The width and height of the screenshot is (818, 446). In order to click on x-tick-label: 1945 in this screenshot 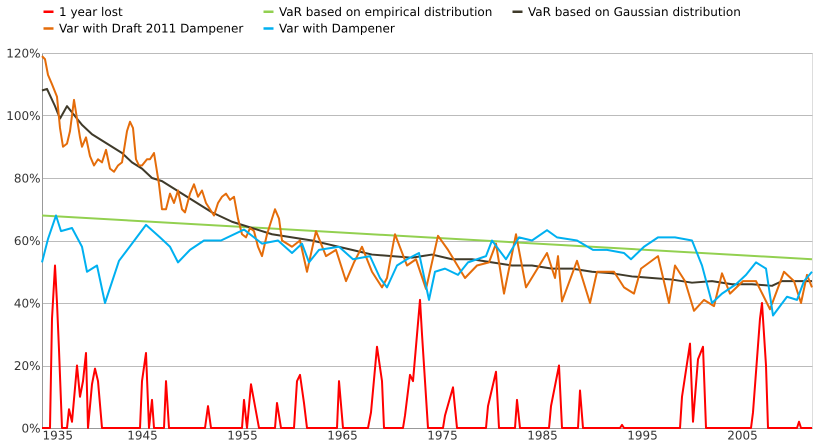, I will do `click(142, 435)`.